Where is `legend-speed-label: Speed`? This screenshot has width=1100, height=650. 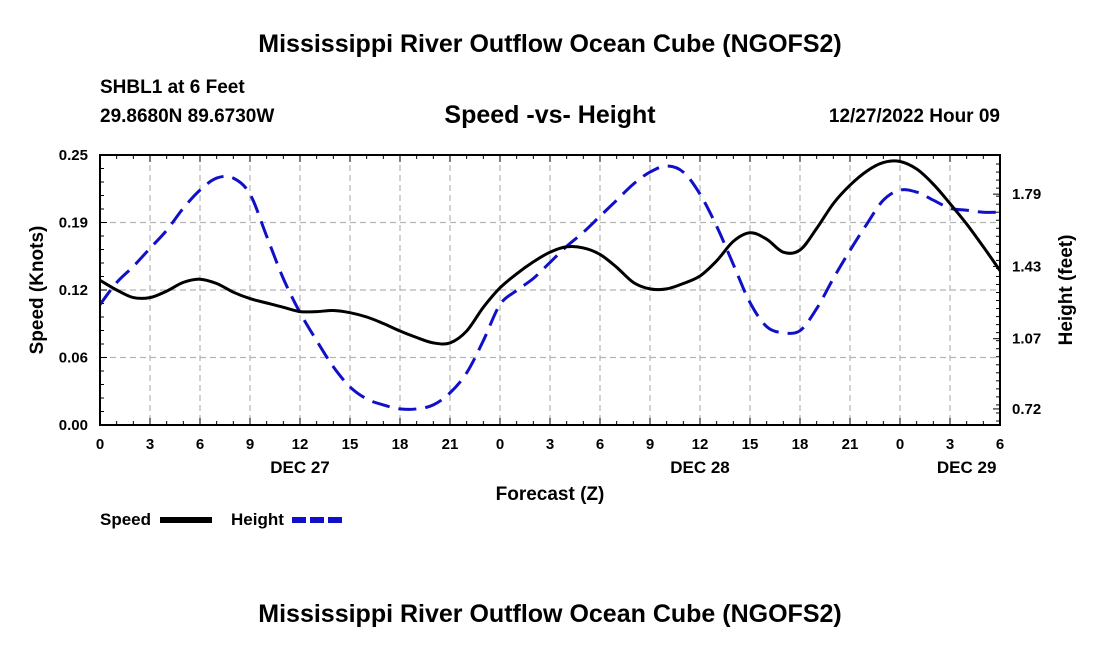
legend-speed-label: Speed is located at coordinates (125, 519).